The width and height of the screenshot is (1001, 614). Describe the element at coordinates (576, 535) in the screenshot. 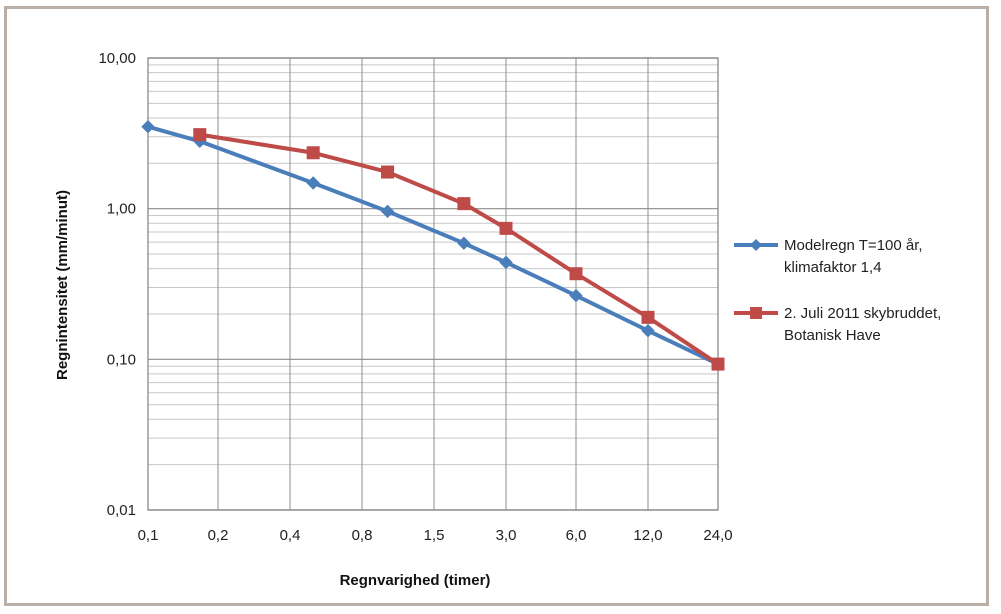

I see `x-tick-label: 6,0` at that location.